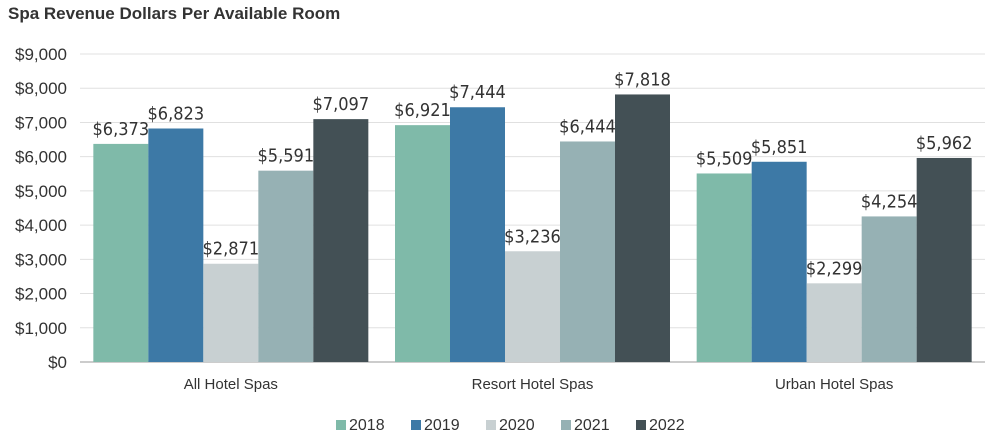  What do you see at coordinates (834, 384) in the screenshot?
I see `x-category-label: Urban Hotel Spas` at bounding box center [834, 384].